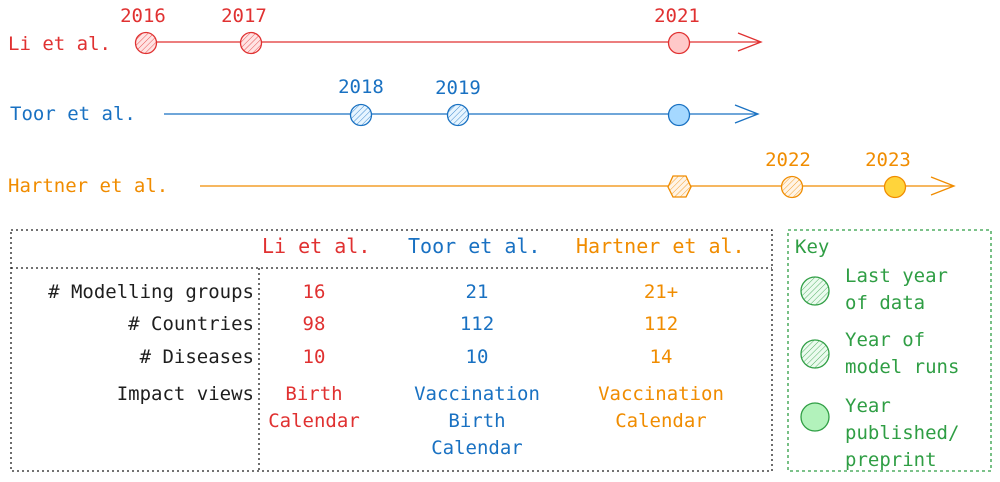 The image size is (1000, 482). Describe the element at coordinates (191, 324) in the screenshot. I see `table-row-label: # Countries` at that location.